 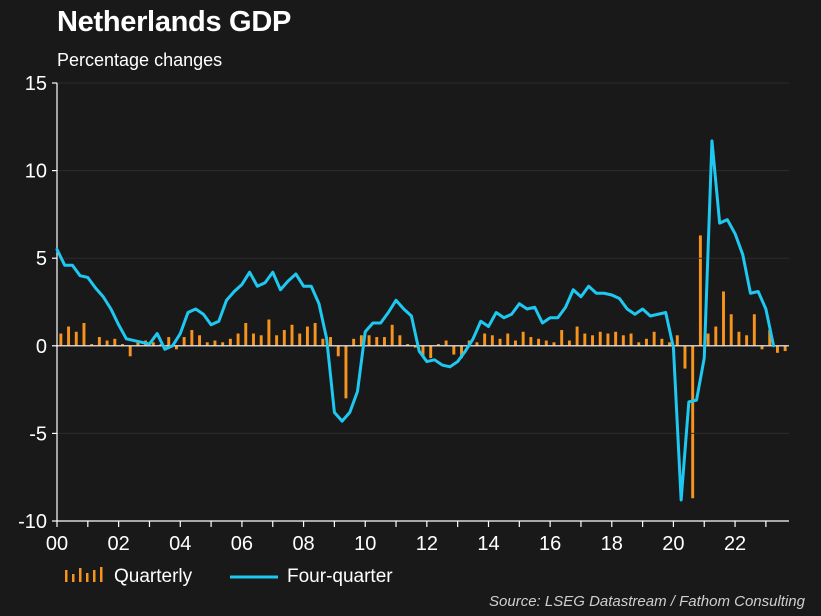 What do you see at coordinates (32, 522) in the screenshot?
I see `y-tick-label-5: -10` at bounding box center [32, 522].